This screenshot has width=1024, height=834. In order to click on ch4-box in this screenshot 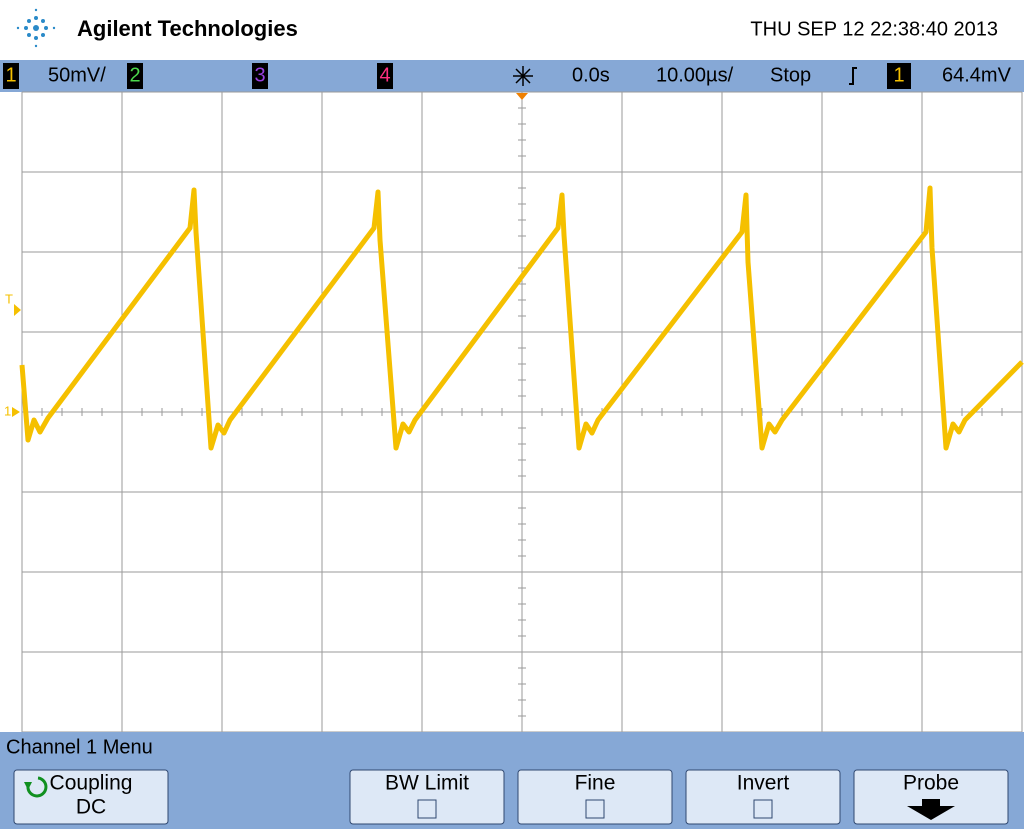, I will do `click(385, 76)`.